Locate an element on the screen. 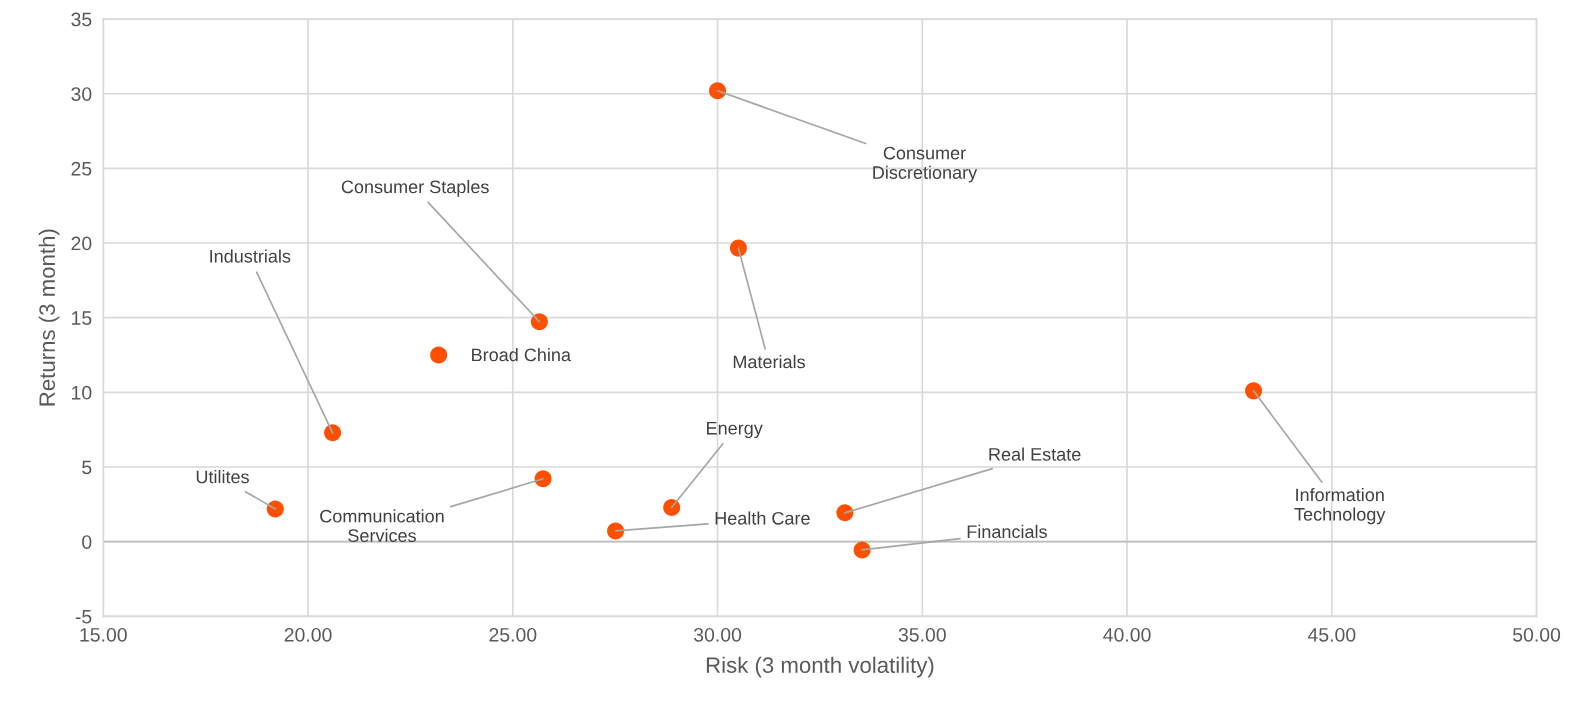 The image size is (1589, 706). y-tick-label: 10 is located at coordinates (82, 392).